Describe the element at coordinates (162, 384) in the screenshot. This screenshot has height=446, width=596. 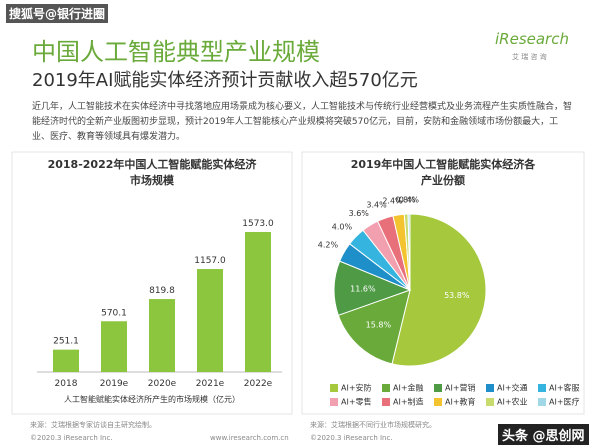
I see `x-tick-label: 2020e` at that location.